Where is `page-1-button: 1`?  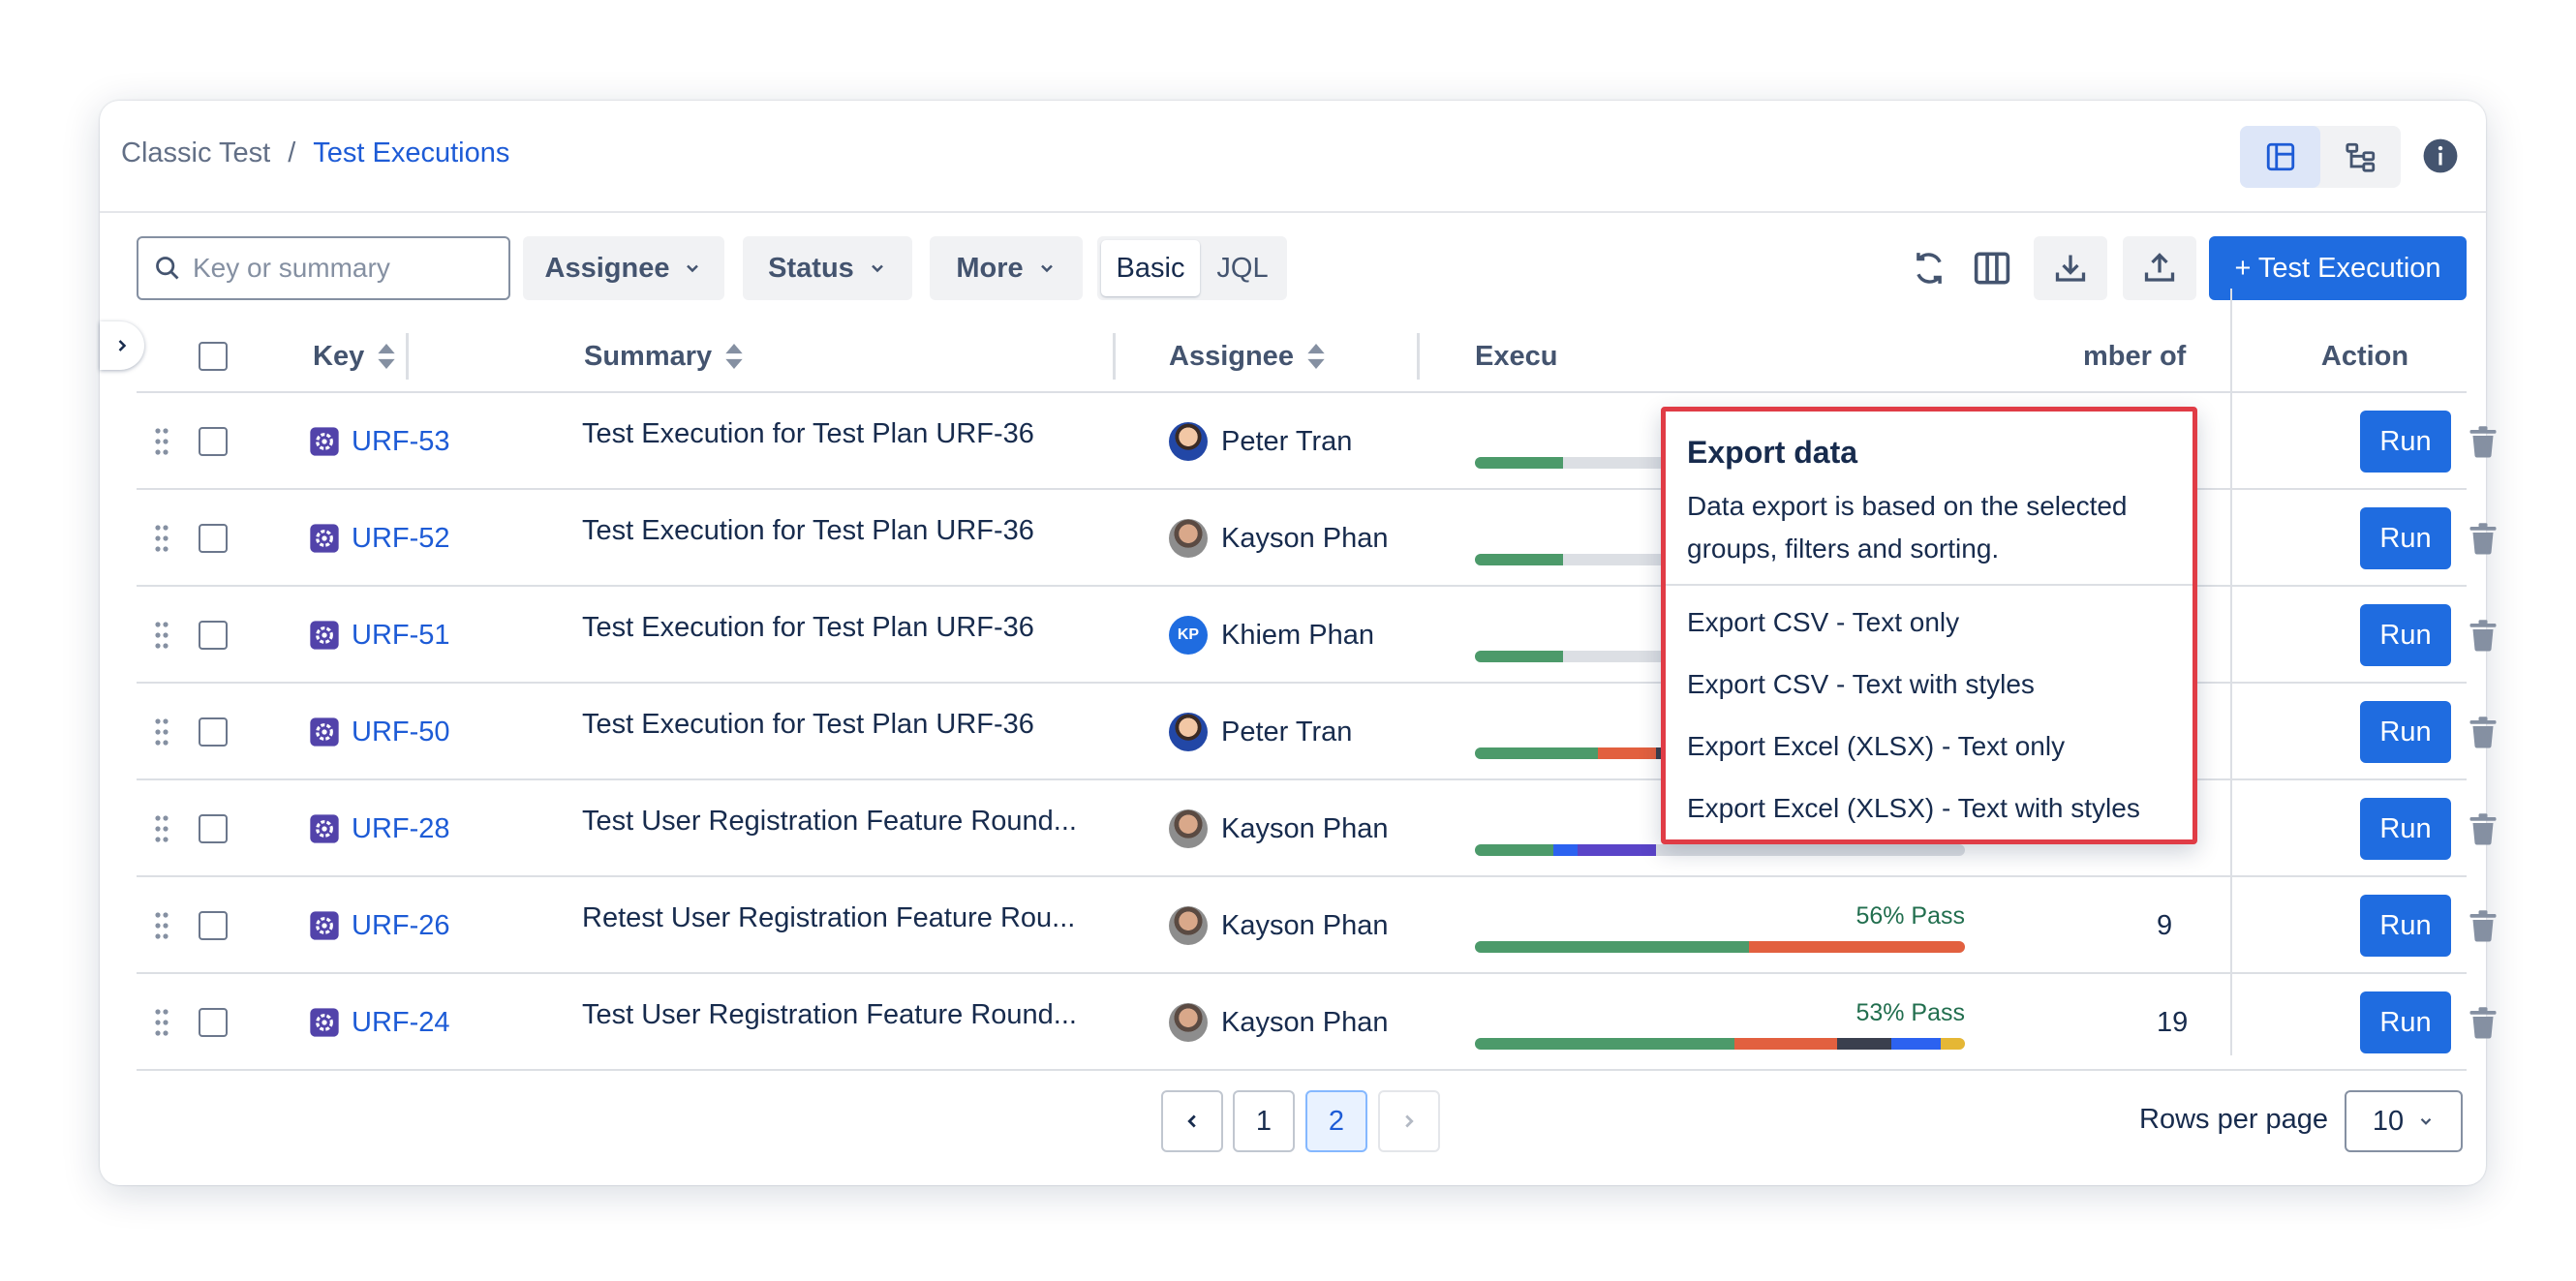
page-1-button: 1 is located at coordinates (1264, 1121).